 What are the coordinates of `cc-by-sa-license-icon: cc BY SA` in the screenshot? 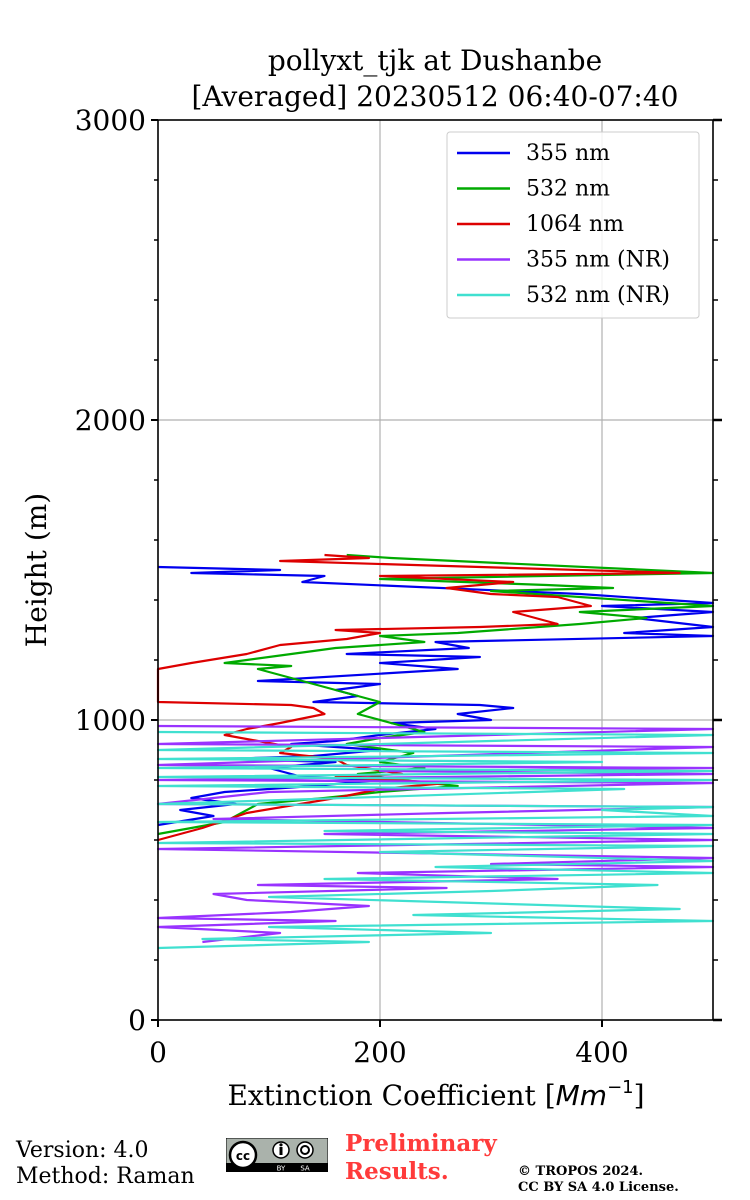 It's located at (277, 1155).